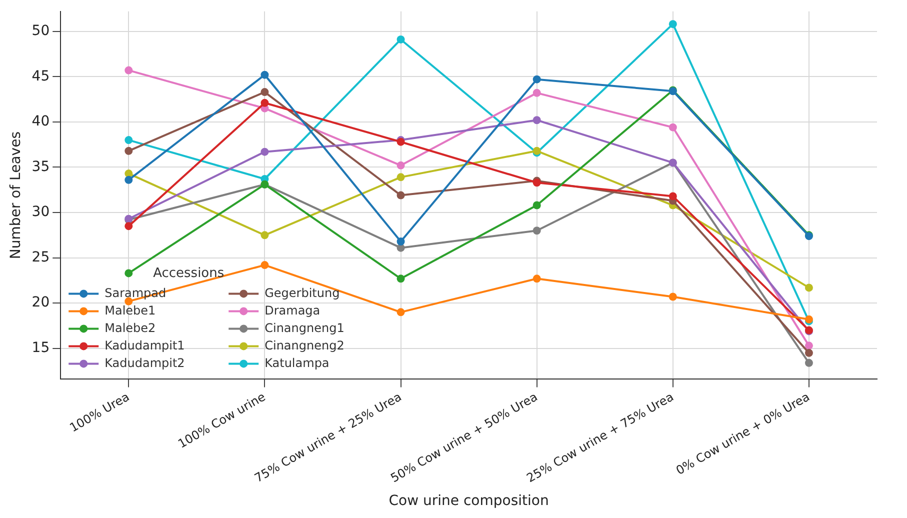 This screenshot has height=518, width=907. Describe the element at coordinates (130, 310) in the screenshot. I see `legend-label: Malebe1` at that location.